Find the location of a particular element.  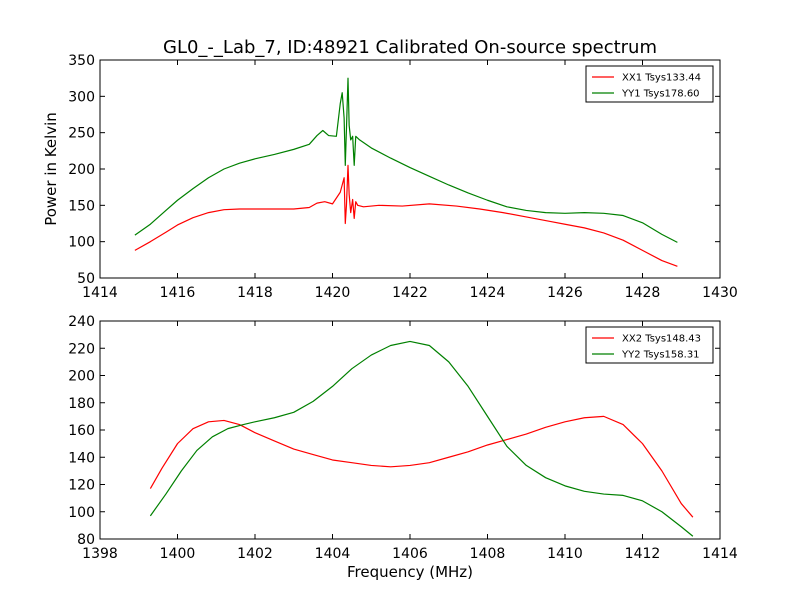

x-tick-label: 1426 is located at coordinates (565, 293).